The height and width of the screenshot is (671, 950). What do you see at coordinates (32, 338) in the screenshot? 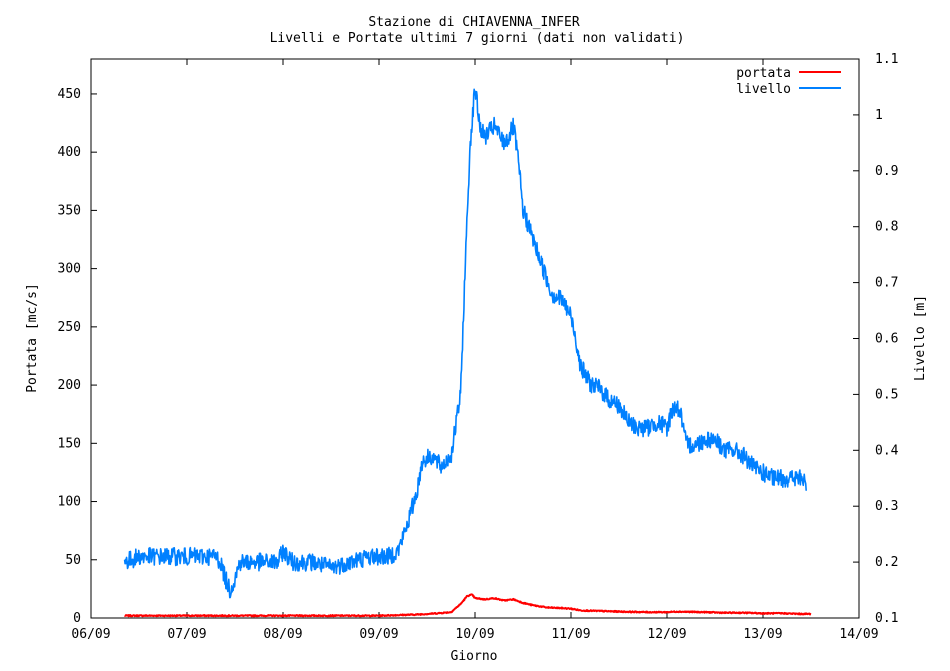
I see `y-axis-left-label: Portata [mc/s]` at bounding box center [32, 338].